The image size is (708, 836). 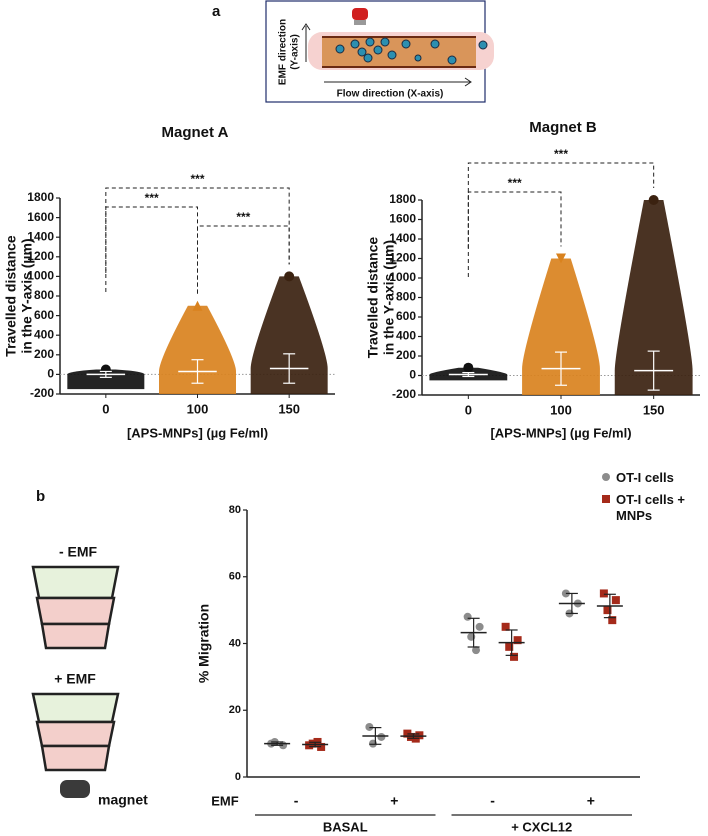 I want to click on condition-label: magnet, so click(x=123, y=800).